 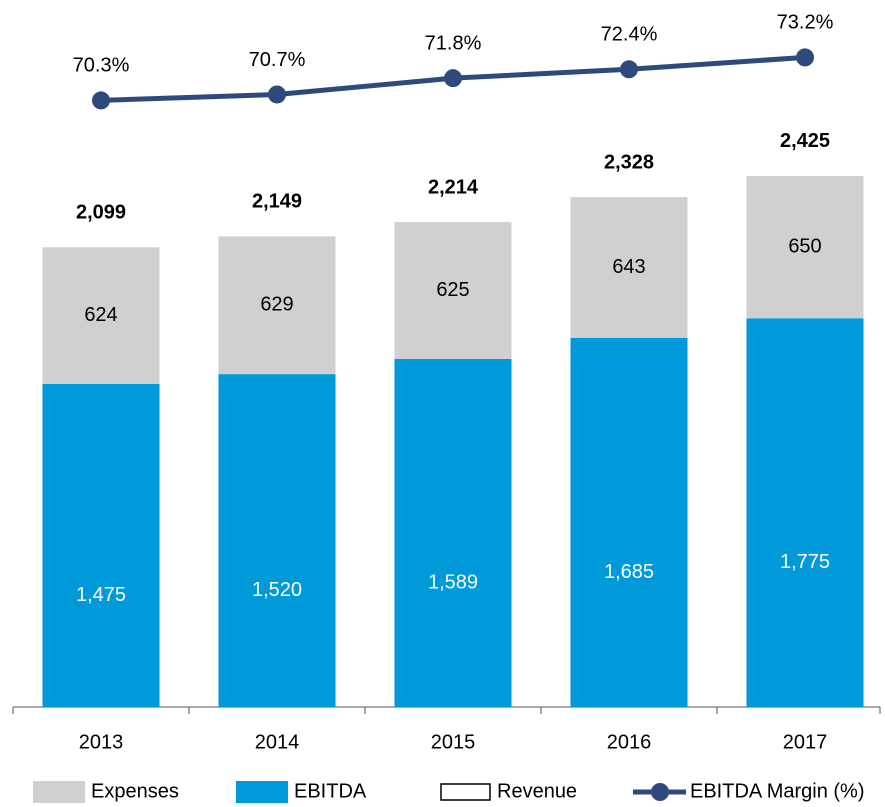 I want to click on revenue-label: 2,149, so click(x=277, y=202).